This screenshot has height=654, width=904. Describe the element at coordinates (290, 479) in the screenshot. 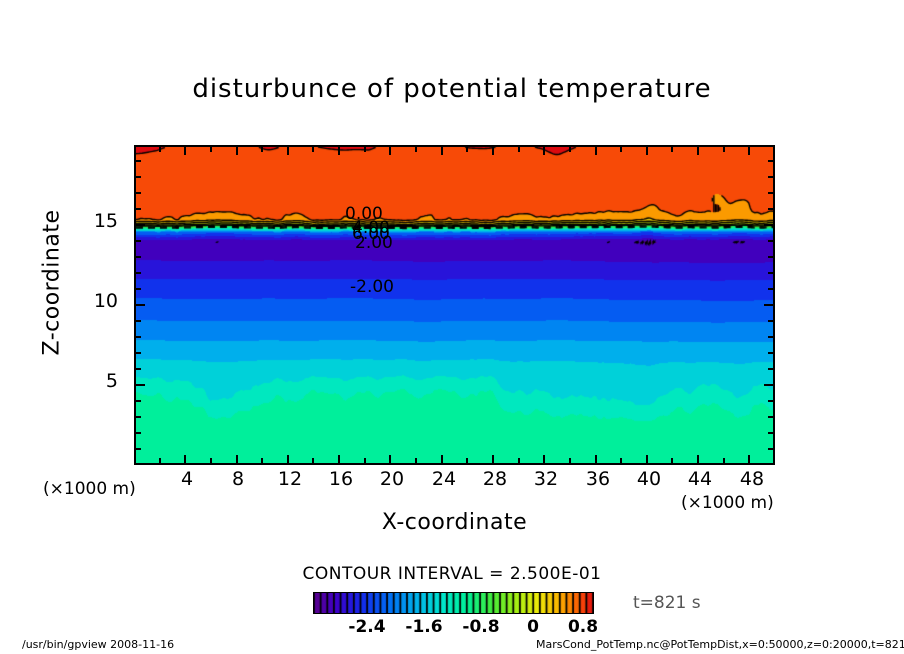

I see `x-ticklabel-12: 12` at that location.